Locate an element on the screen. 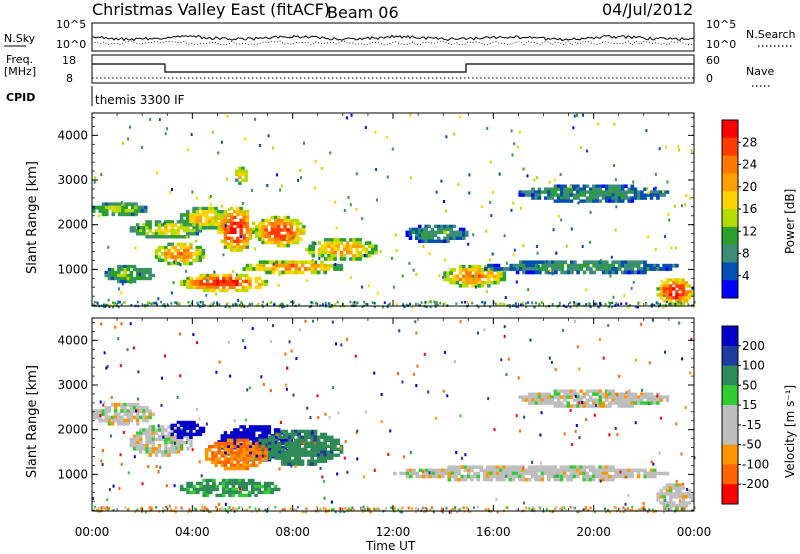 Image resolution: width=800 pixels, height=554 pixels. x-tick-label: 16:00 is located at coordinates (493, 532).